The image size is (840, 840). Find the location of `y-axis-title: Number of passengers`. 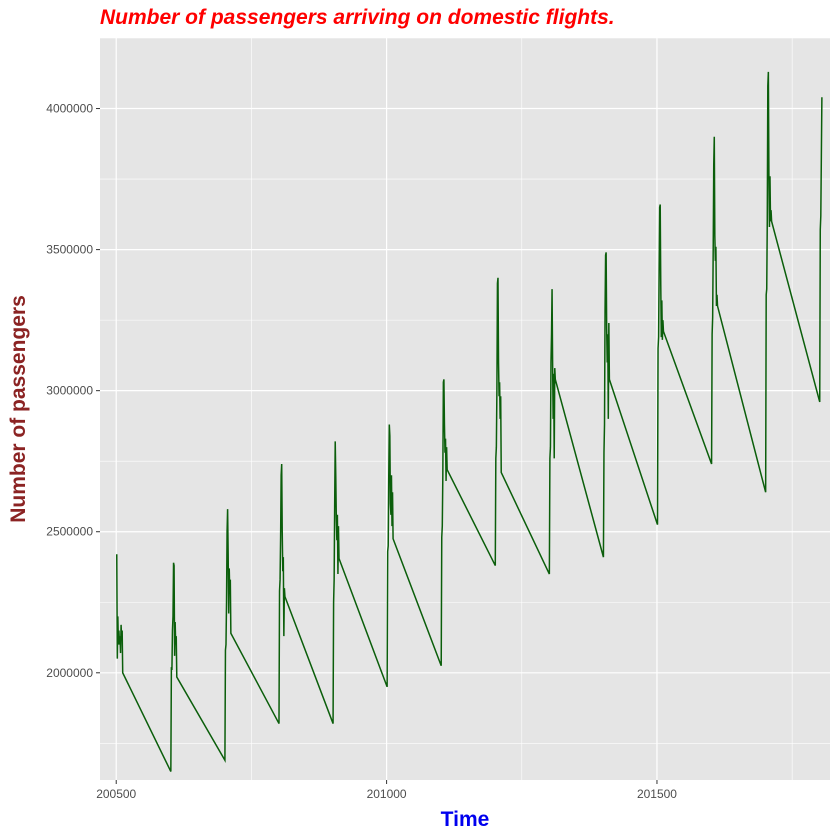

y-axis-title: Number of passengers is located at coordinates (18, 409).